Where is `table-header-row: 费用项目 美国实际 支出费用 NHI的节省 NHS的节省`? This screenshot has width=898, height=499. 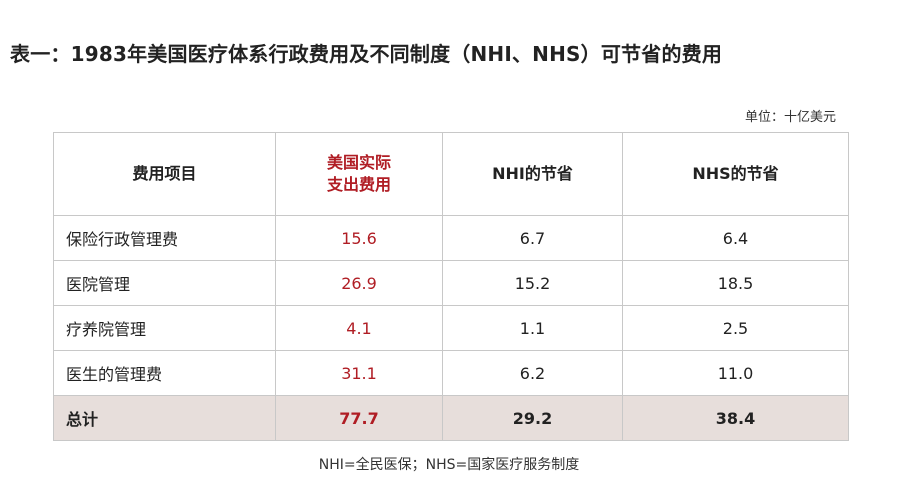 table-header-row: 费用项目 美国实际 支出费用 NHI的节省 NHS的节省 is located at coordinates (451, 174).